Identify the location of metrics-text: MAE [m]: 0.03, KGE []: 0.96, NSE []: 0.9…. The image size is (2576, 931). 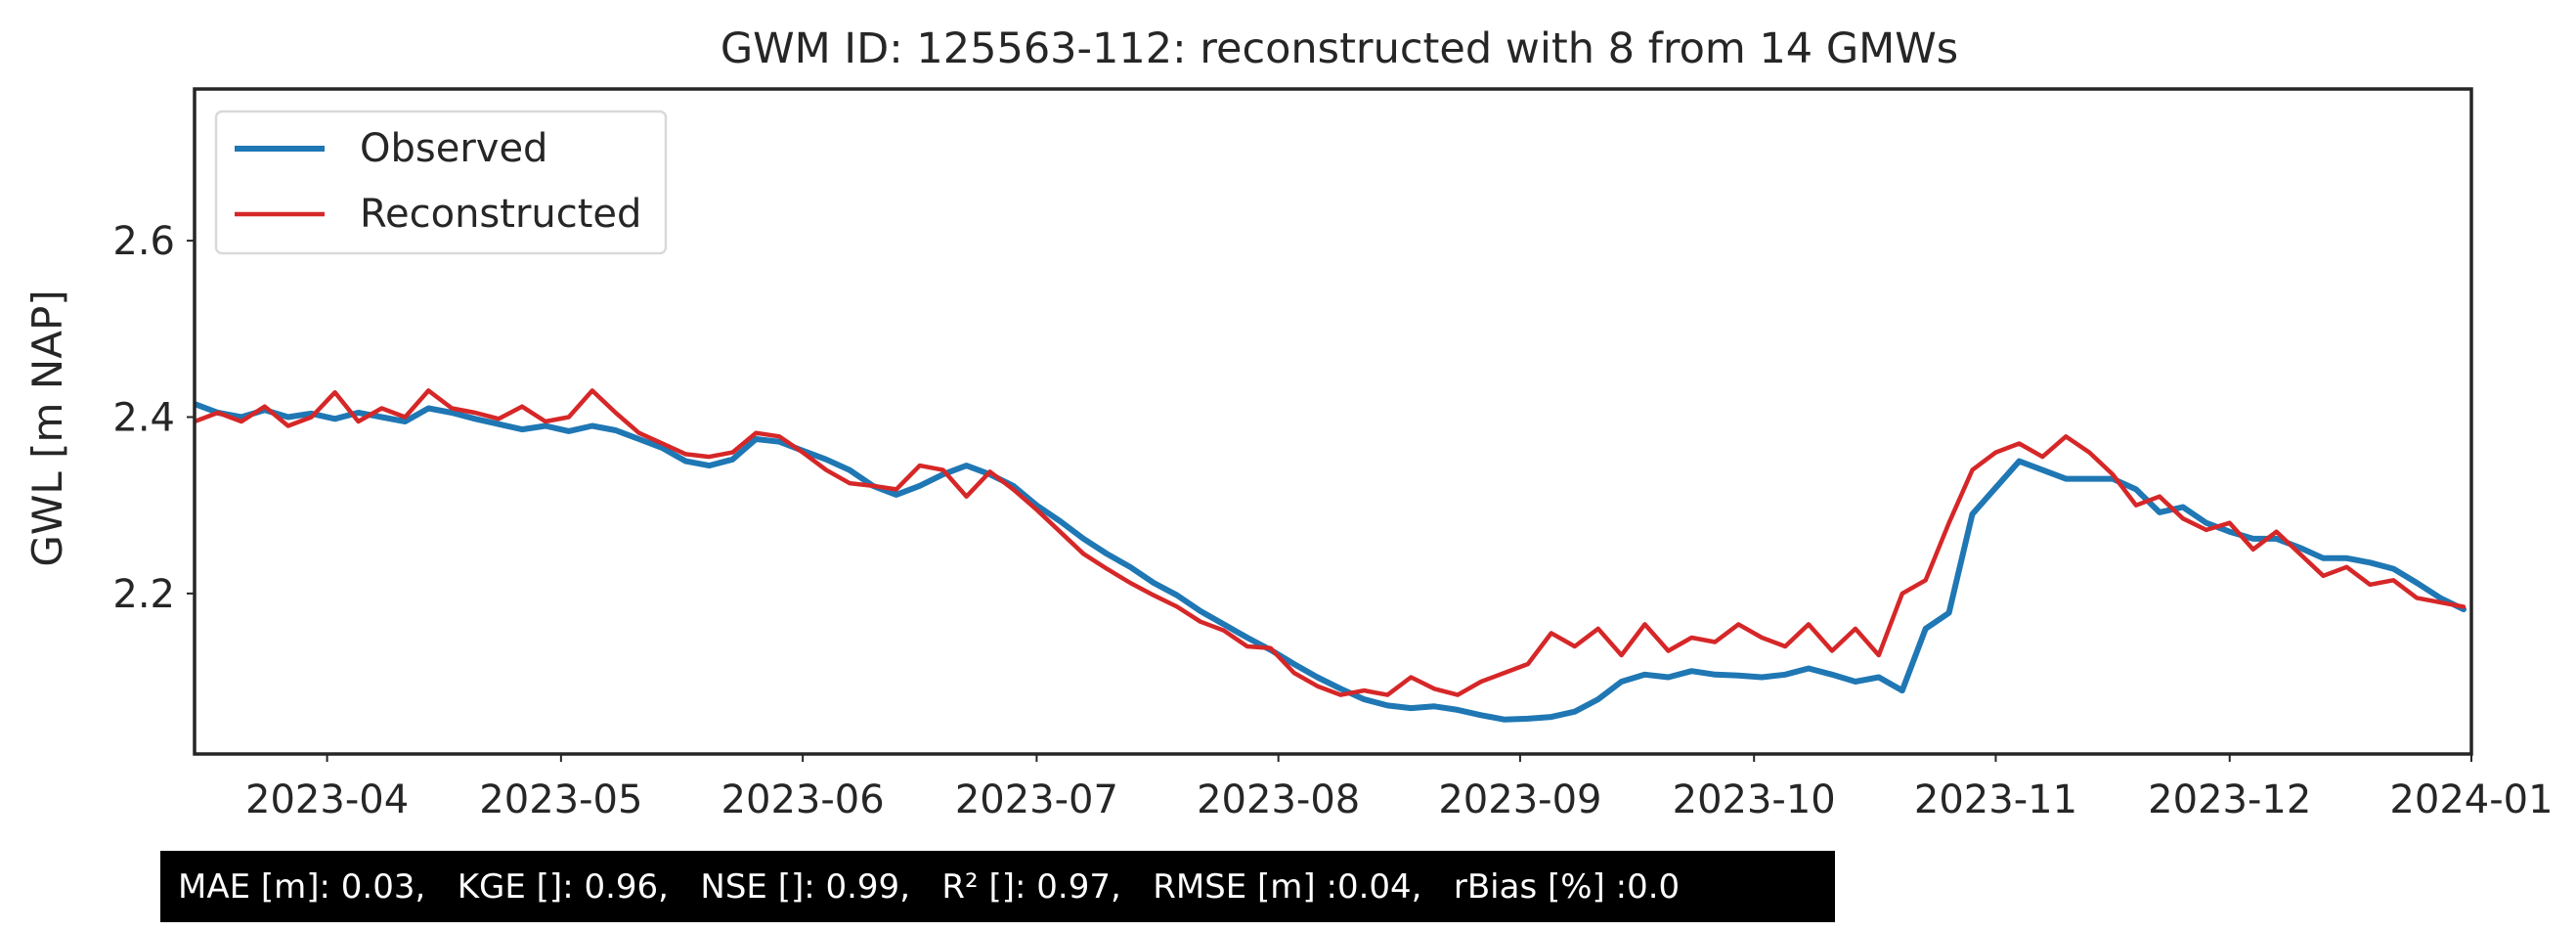
(929, 887).